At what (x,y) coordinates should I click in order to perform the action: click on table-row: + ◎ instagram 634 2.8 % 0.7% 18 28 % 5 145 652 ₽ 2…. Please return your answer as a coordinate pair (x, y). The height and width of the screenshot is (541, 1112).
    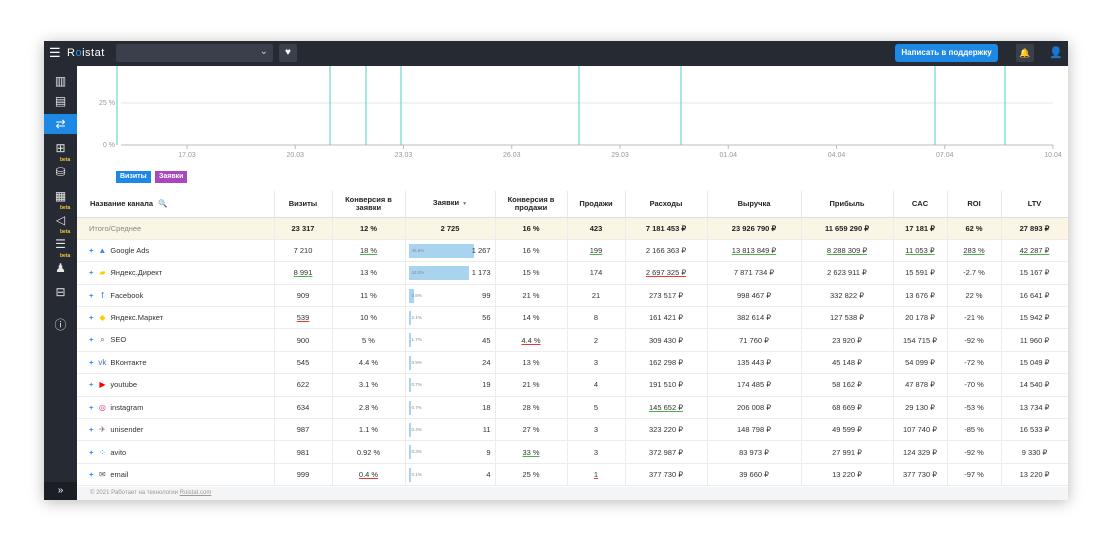
    Looking at the image, I should click on (572, 408).